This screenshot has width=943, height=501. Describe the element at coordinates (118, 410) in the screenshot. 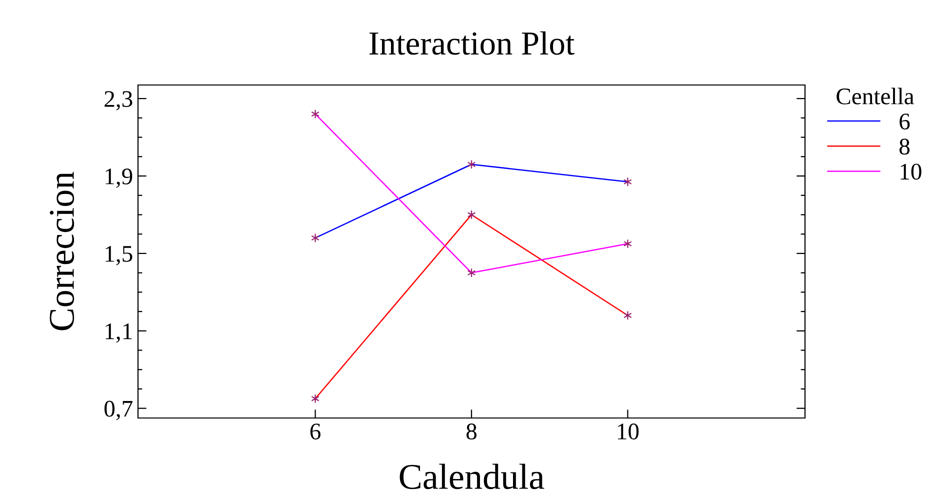

I see `y-tick-label: 0,7` at that location.